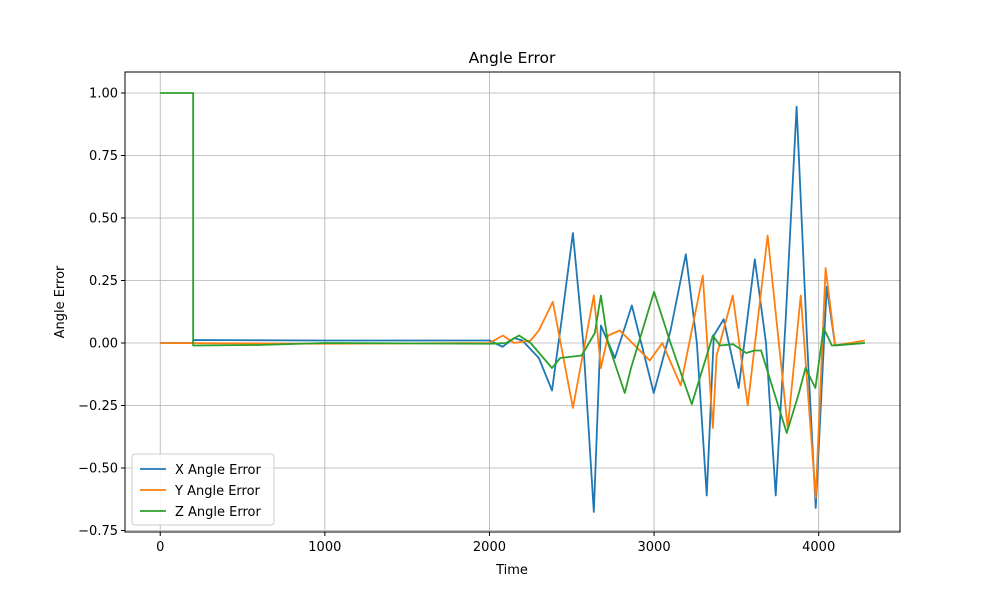 Image resolution: width=1000 pixels, height=604 pixels. Describe the element at coordinates (160, 547) in the screenshot. I see `x-tick-label: 0` at that location.